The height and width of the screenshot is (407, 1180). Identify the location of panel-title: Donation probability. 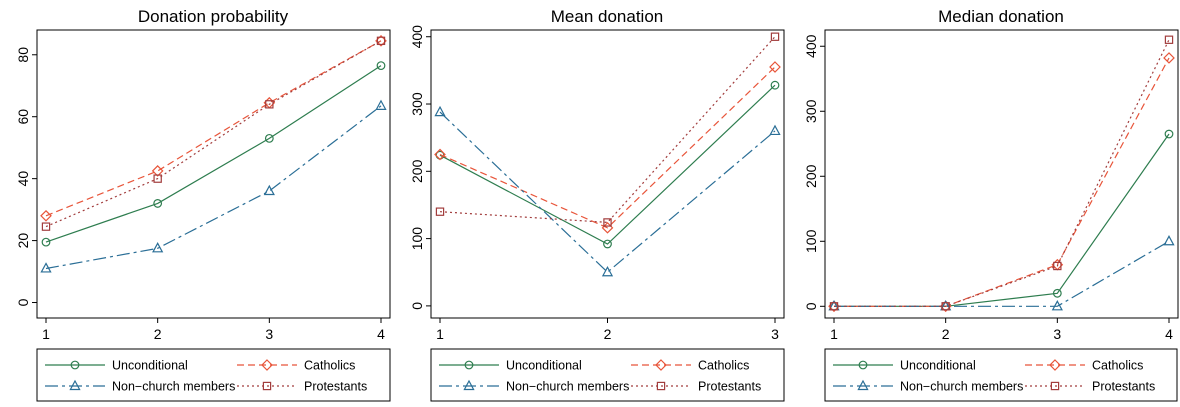
(213, 16).